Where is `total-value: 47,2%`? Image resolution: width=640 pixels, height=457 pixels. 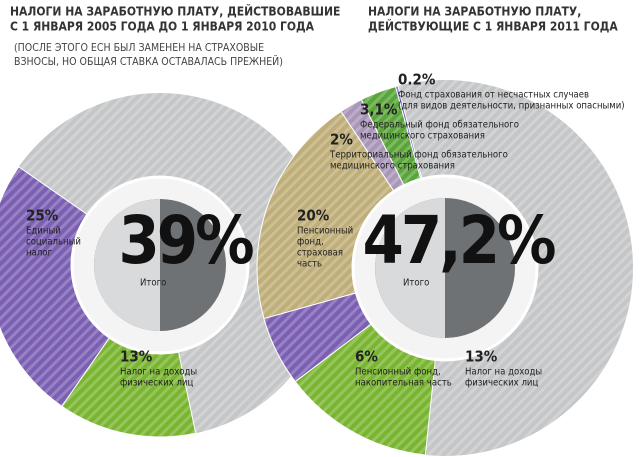 total-value: 47,2% is located at coordinates (459, 240).